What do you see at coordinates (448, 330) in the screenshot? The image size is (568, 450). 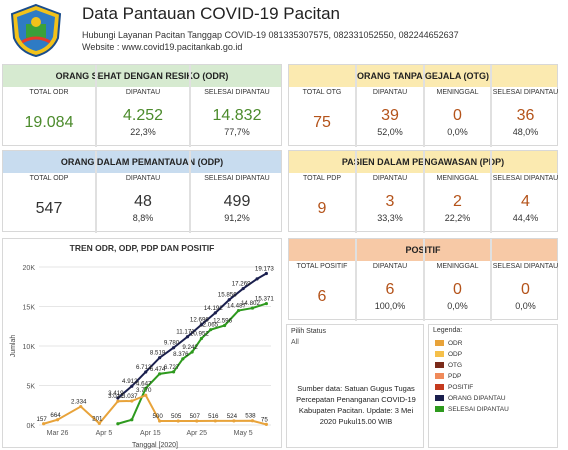 I see `legend-title: Legenda:` at bounding box center [448, 330].